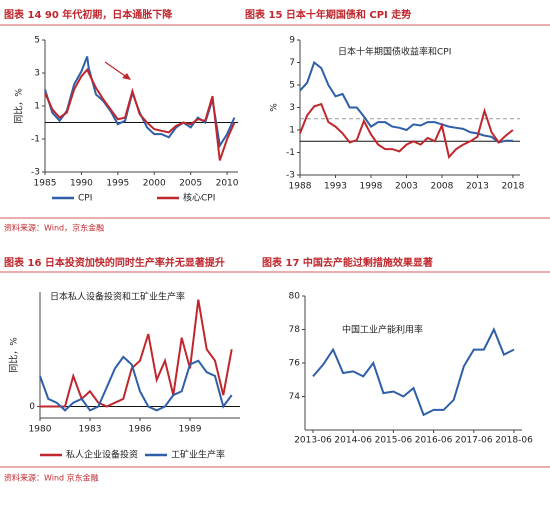 Image resolution: width=550 pixels, height=505 pixels. What do you see at coordinates (88, 14) in the screenshot?
I see `figure-title: 图表 14 90 年代初期，日本通胀下降` at bounding box center [88, 14].